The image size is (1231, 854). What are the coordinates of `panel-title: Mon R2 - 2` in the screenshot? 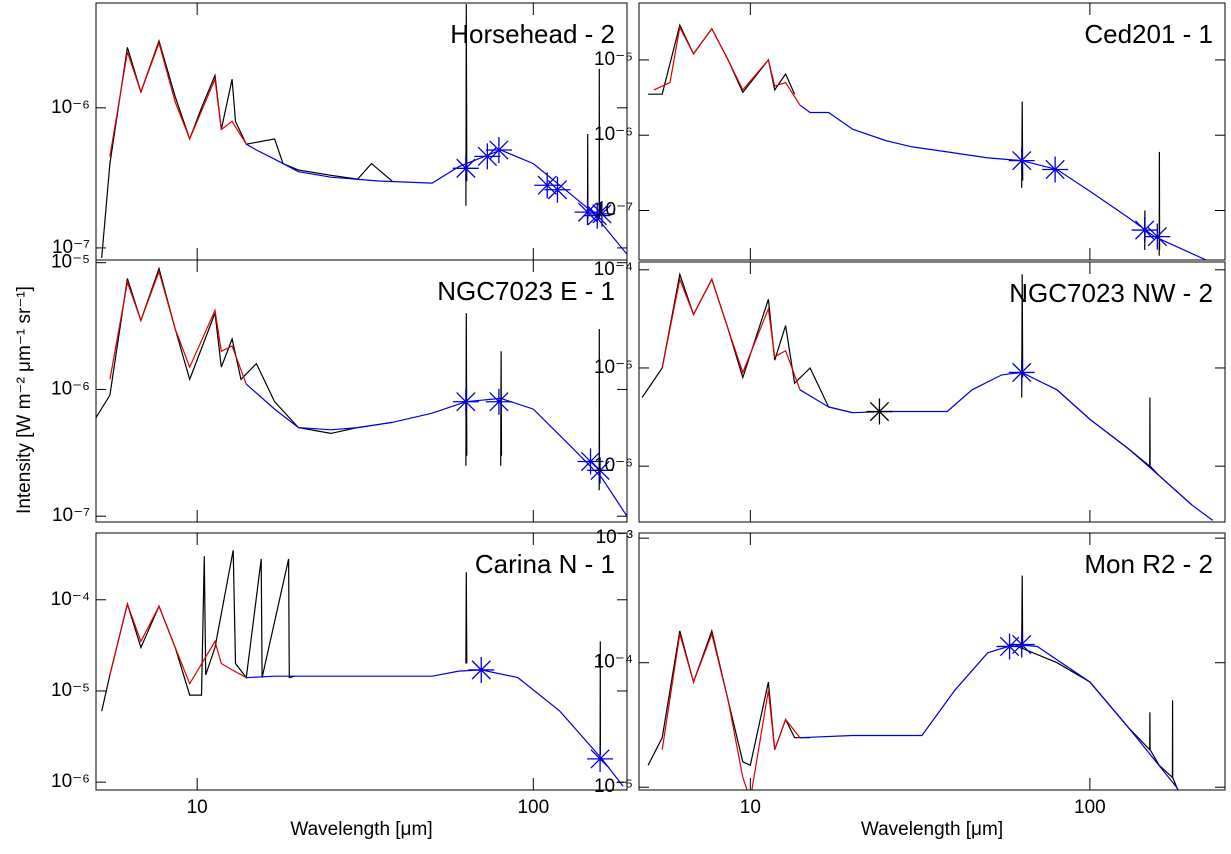 It's located at (1148, 564).